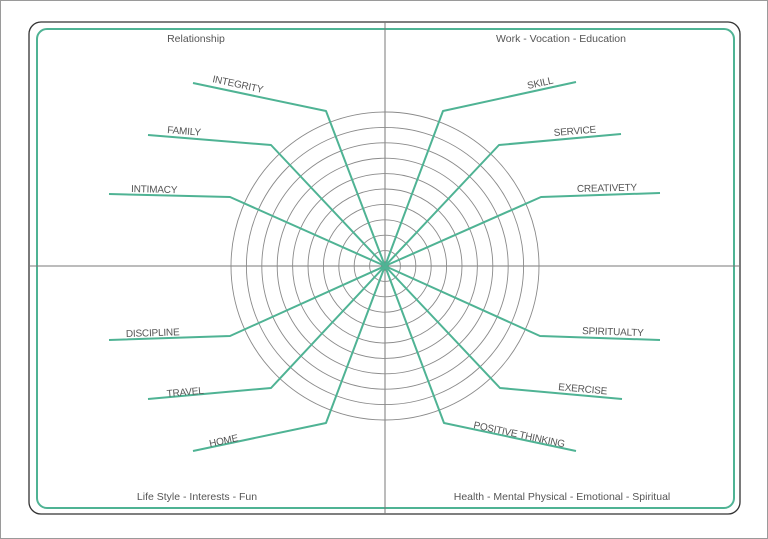  What do you see at coordinates (583, 389) in the screenshot?
I see `label-exercise: EXERCISE` at bounding box center [583, 389].